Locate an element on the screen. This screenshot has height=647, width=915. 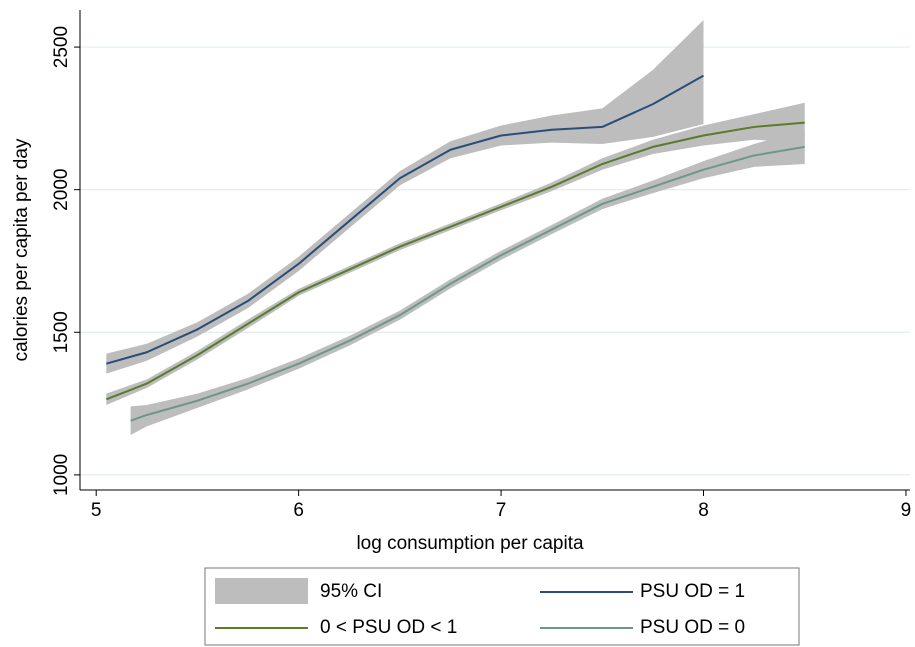
x-tick-label: 7 is located at coordinates (501, 510).